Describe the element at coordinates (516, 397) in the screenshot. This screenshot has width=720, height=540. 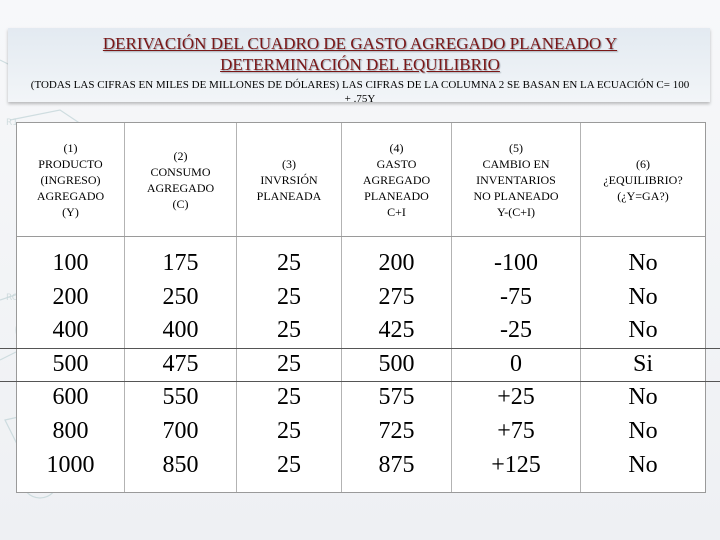
I see `table-cell: +25` at that location.